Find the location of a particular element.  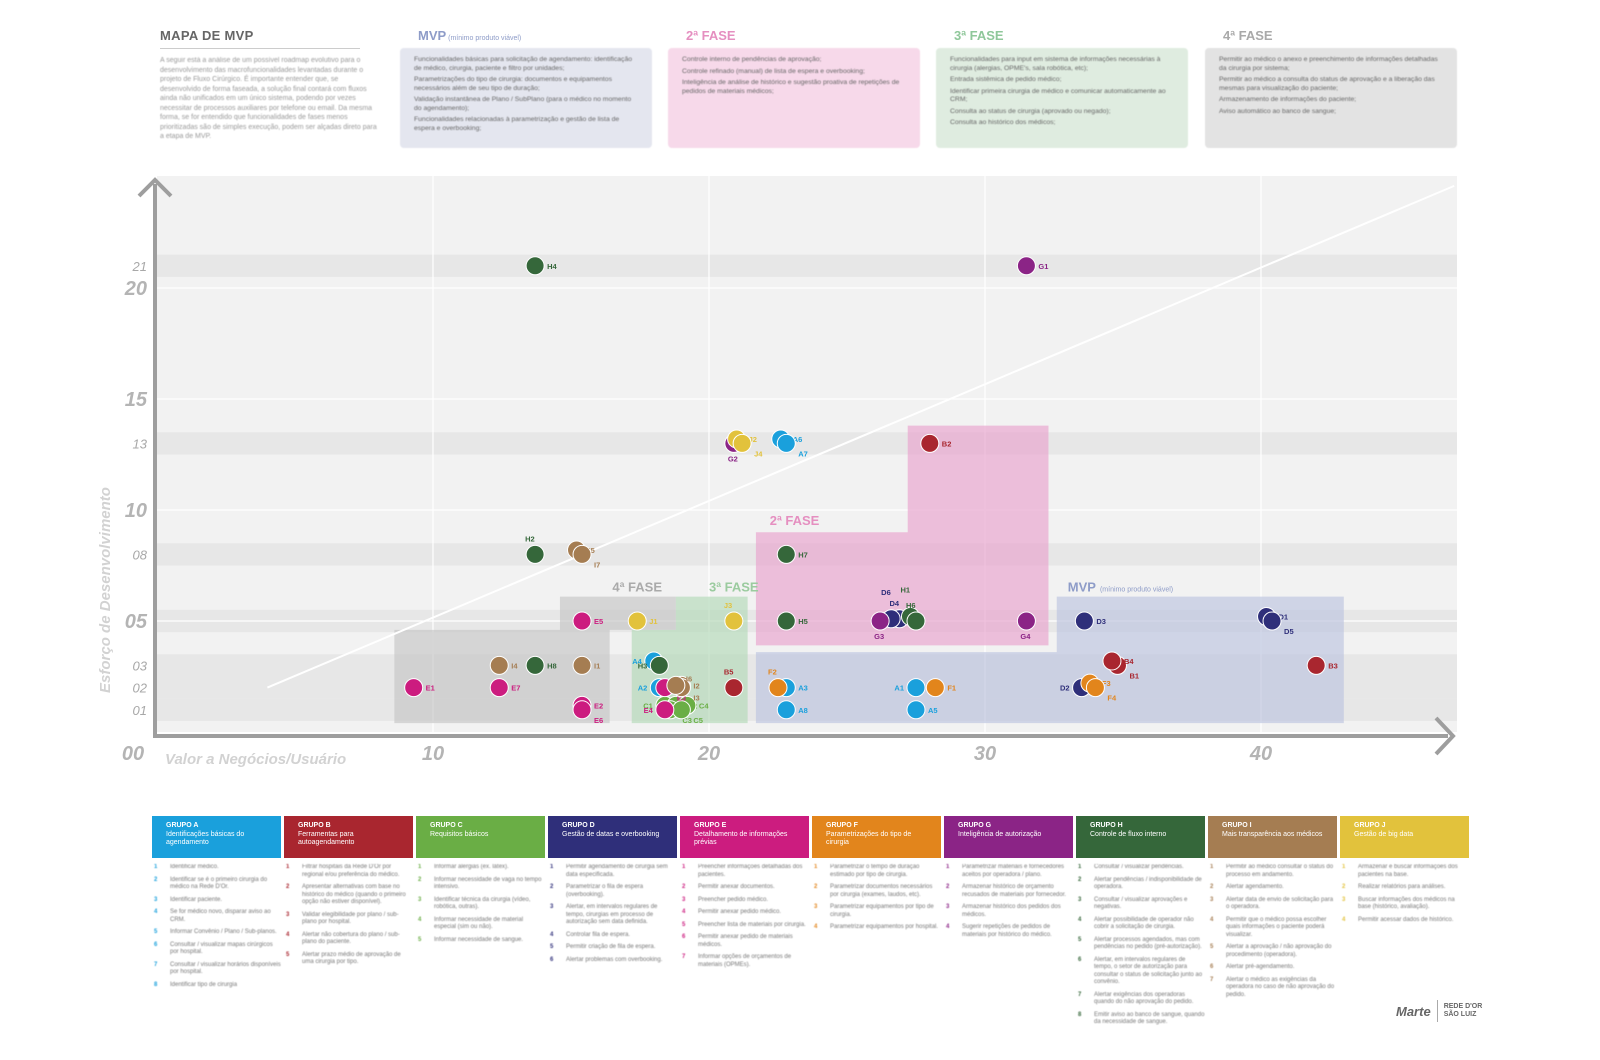

phase-region-label: 4ª FASE is located at coordinates (637, 587).